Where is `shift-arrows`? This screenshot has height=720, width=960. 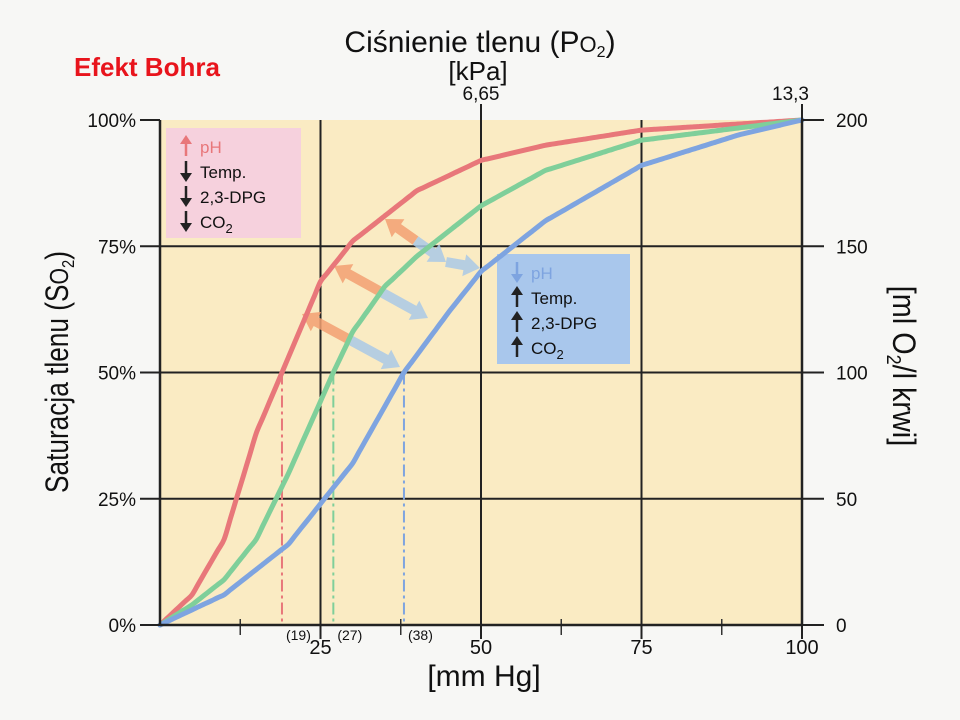 shift-arrows is located at coordinates (391, 294).